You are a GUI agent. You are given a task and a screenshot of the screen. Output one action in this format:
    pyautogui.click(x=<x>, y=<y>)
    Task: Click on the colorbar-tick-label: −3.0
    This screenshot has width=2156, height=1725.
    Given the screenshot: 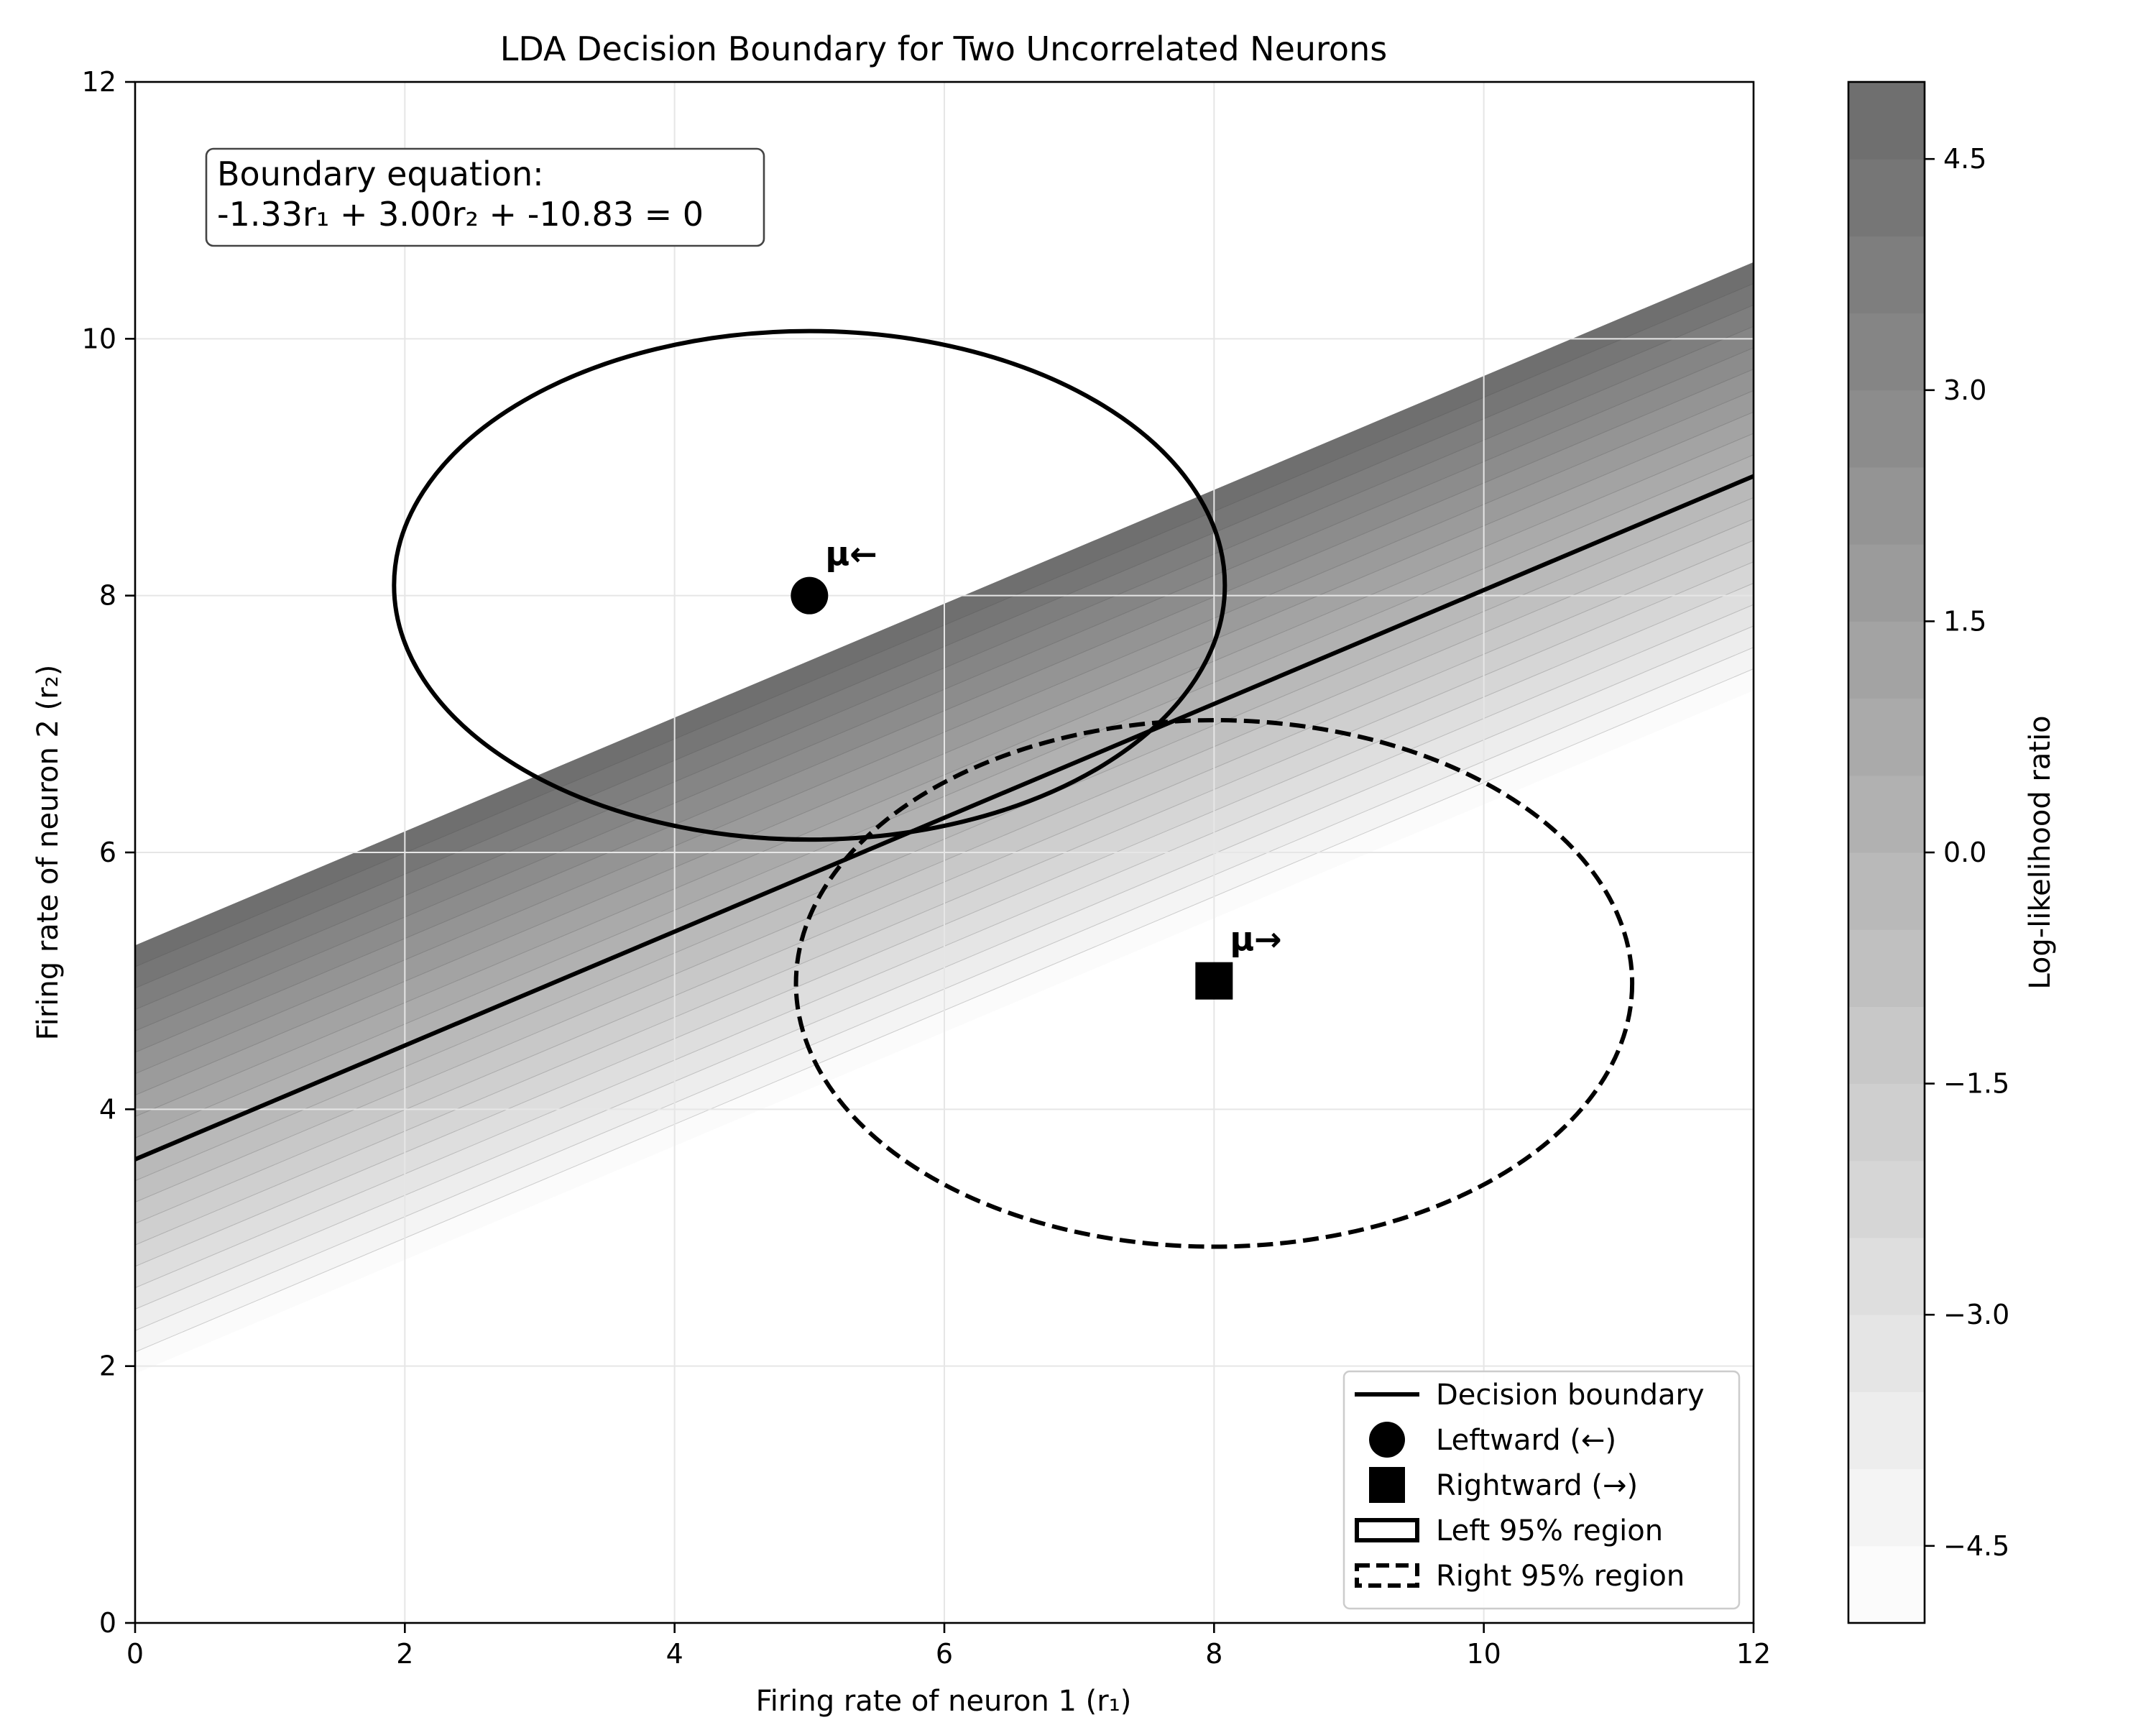 What is the action you would take?
    pyautogui.click(x=1976, y=1314)
    